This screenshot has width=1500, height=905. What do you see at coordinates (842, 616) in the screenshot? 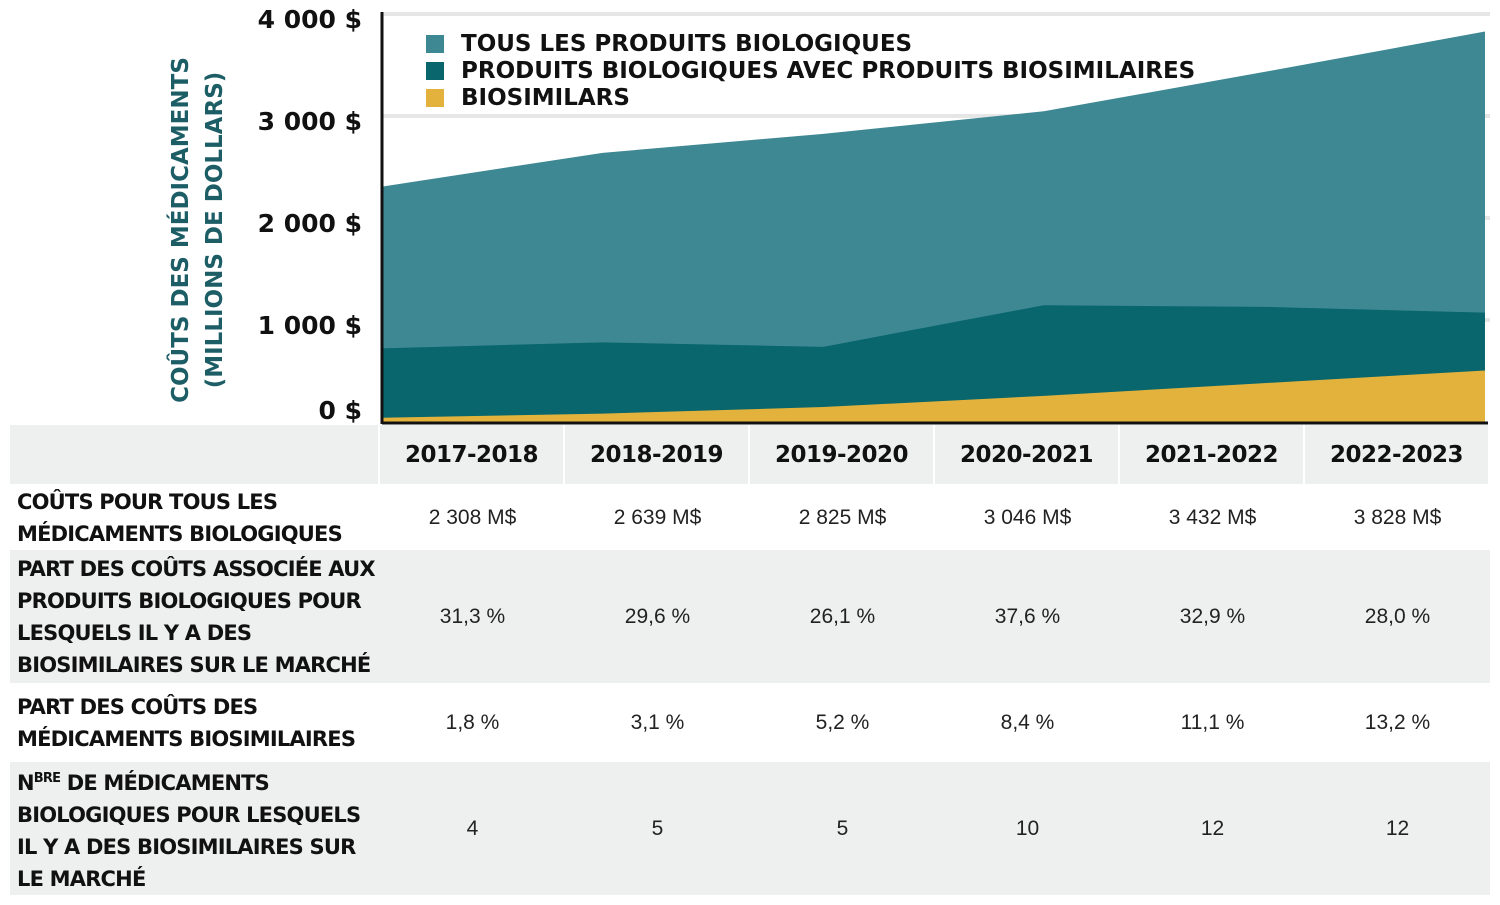
I see `table-cell: 26,1 %` at bounding box center [842, 616].